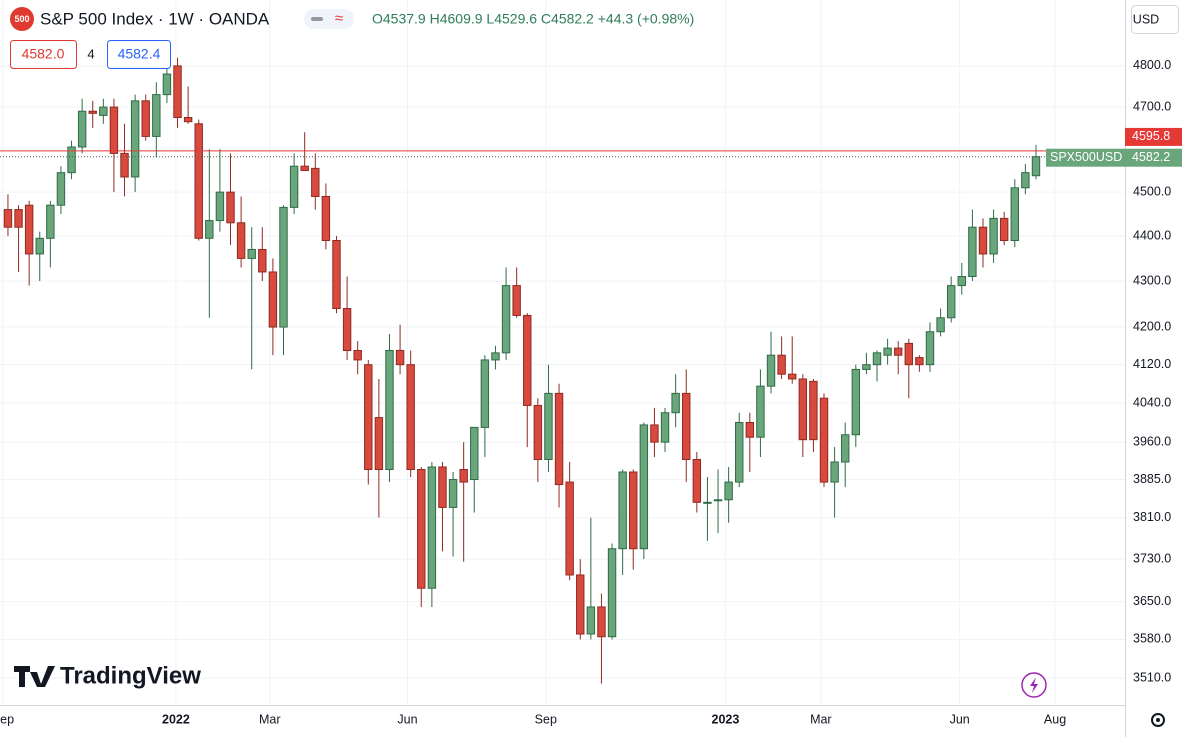 The height and width of the screenshot is (737, 1182). What do you see at coordinates (1146, 19) in the screenshot?
I see `currency: USD` at bounding box center [1146, 19].